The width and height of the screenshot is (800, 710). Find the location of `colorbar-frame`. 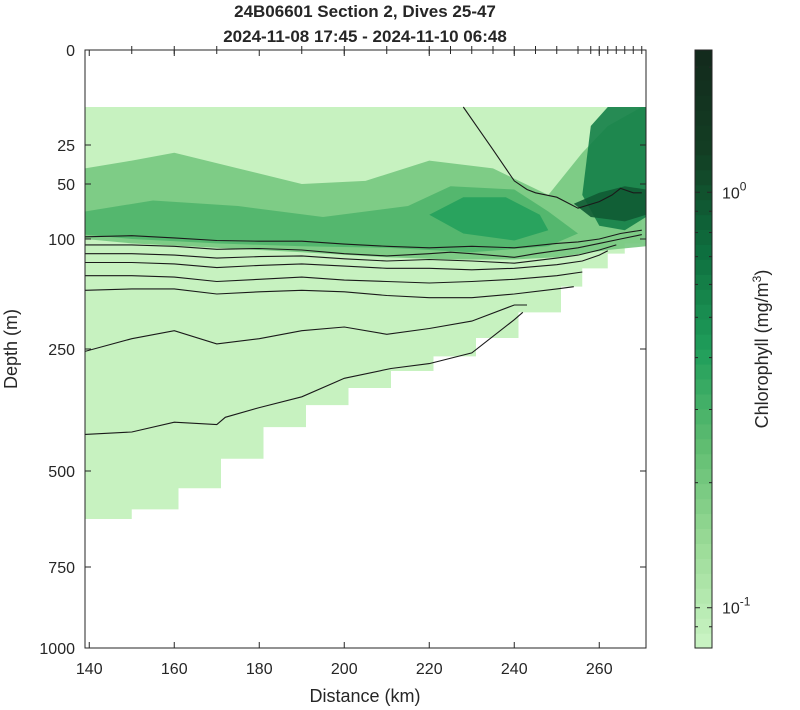

colorbar-frame is located at coordinates (703, 349).